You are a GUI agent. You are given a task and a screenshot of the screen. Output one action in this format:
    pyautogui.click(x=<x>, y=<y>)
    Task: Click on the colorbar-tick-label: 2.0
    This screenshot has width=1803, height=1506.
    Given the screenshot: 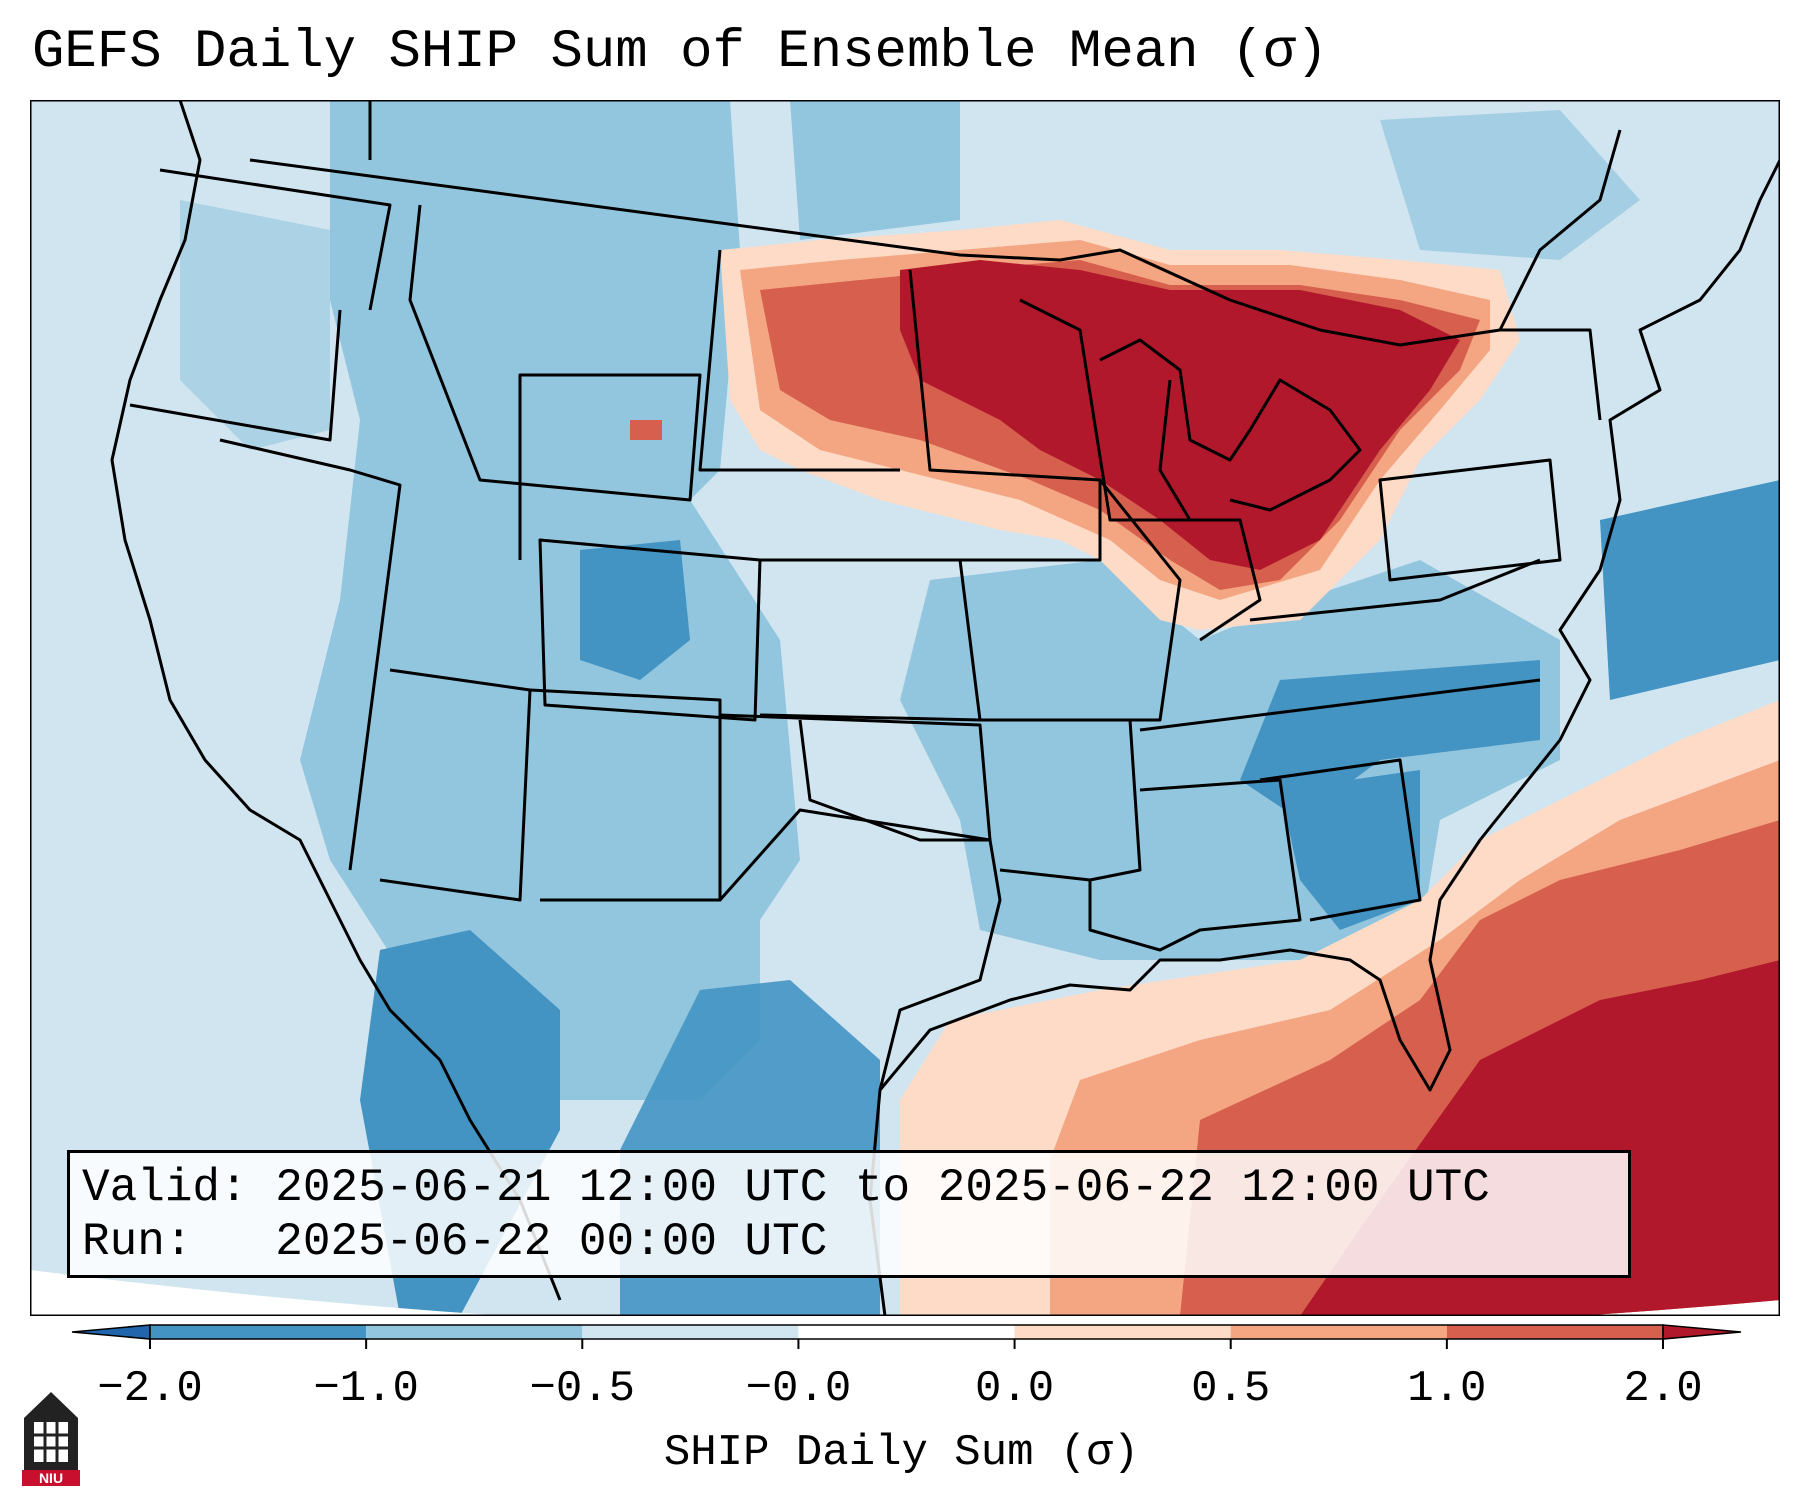 What is the action you would take?
    pyautogui.click(x=1663, y=1389)
    